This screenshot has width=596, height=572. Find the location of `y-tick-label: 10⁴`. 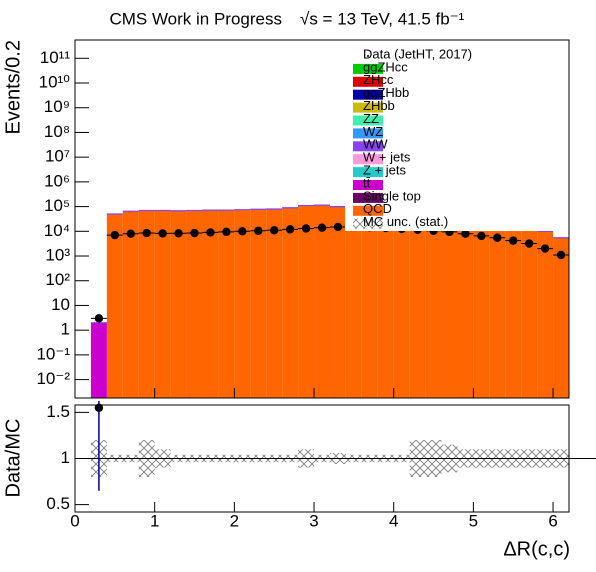

y-tick-label: 10⁴ is located at coordinates (57, 230).